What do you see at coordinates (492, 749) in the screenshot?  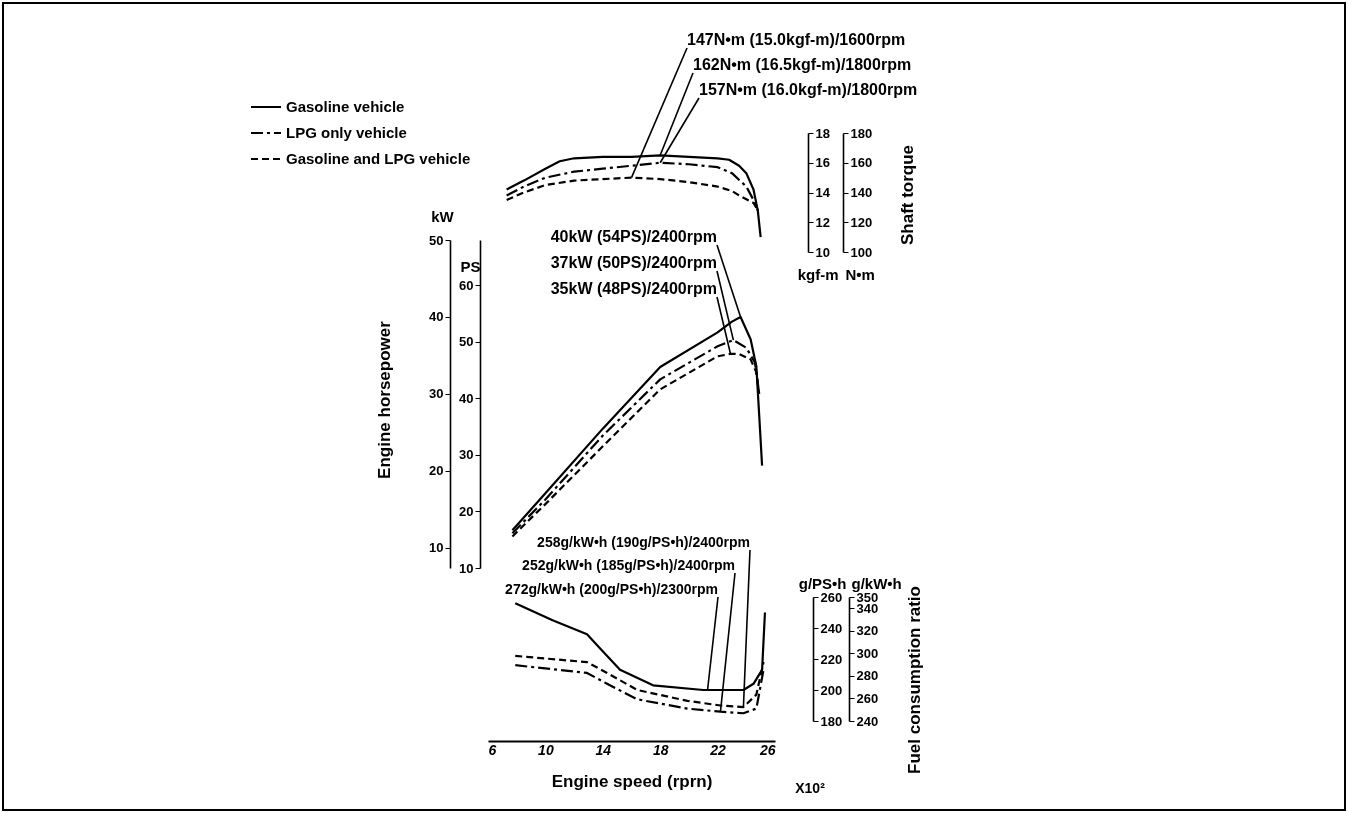 I see `x-tick-label: 6` at bounding box center [492, 749].